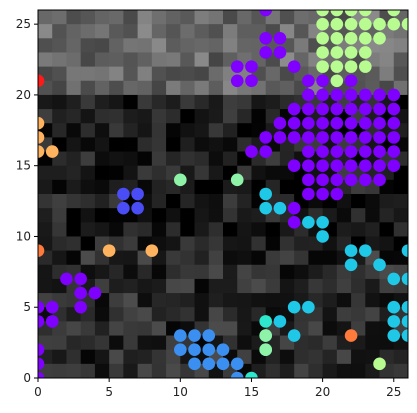 This screenshot has height=413, width=417. I want to click on x-axis: 0 5 10 15 20 25, so click(217, 388).